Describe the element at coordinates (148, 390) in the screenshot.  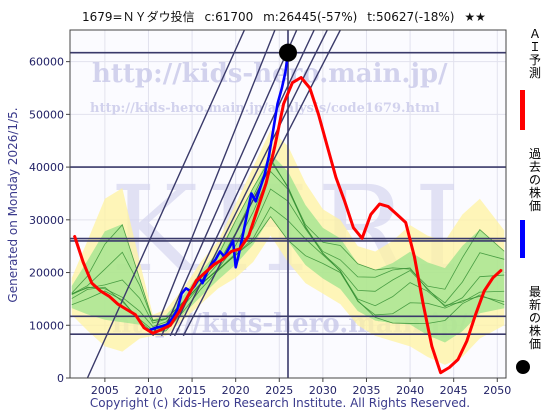
I see `x-tick-label-1: 2010` at that location.